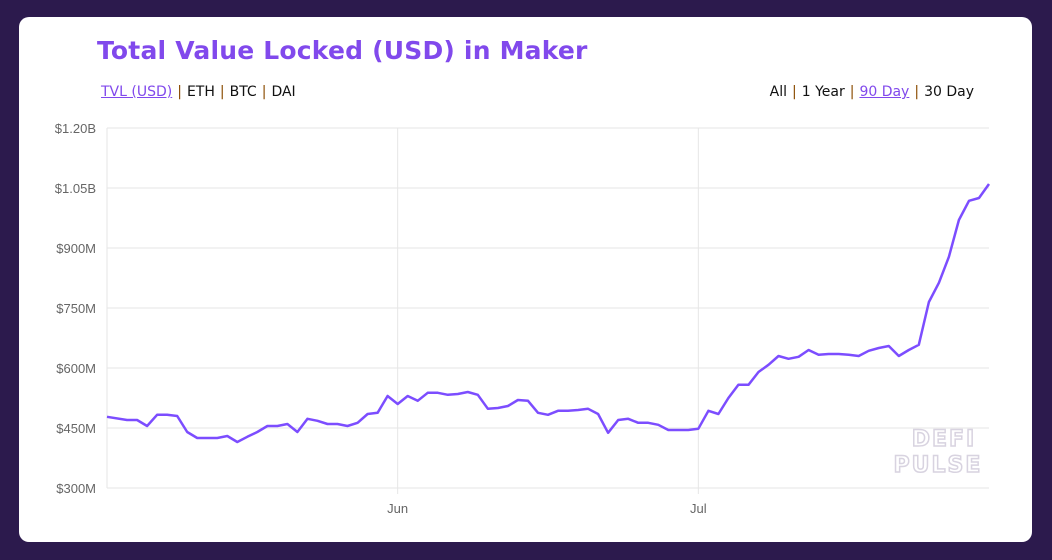 The image size is (1052, 560). I want to click on range-tabs: All | 1 Year | 90 Day | 30 Day, so click(872, 92).